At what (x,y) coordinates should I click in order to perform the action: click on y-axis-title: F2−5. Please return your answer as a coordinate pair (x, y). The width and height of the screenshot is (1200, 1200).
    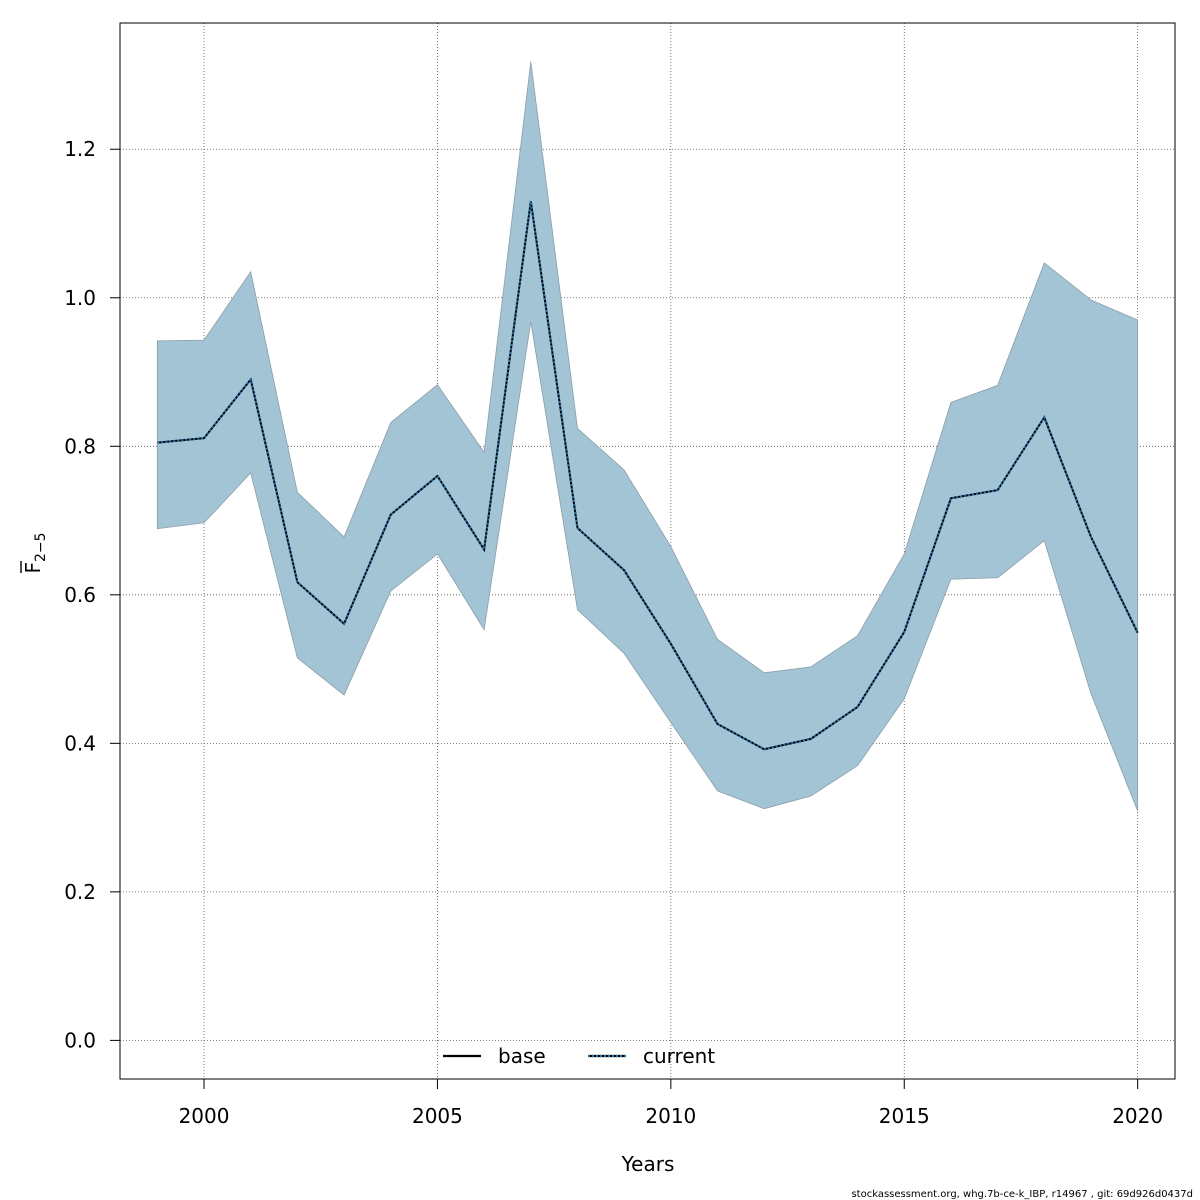
    Looking at the image, I should click on (34, 553).